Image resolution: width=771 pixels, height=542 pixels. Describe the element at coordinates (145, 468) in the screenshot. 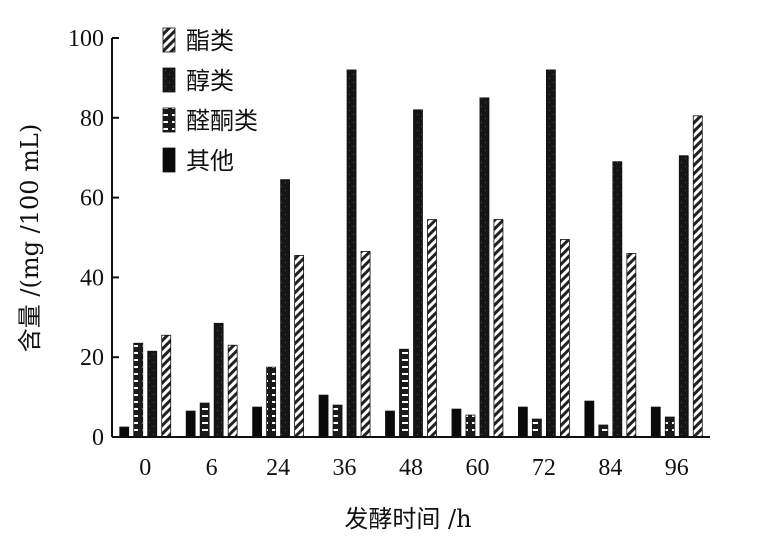

I see `x-tick-label: 0` at that location.